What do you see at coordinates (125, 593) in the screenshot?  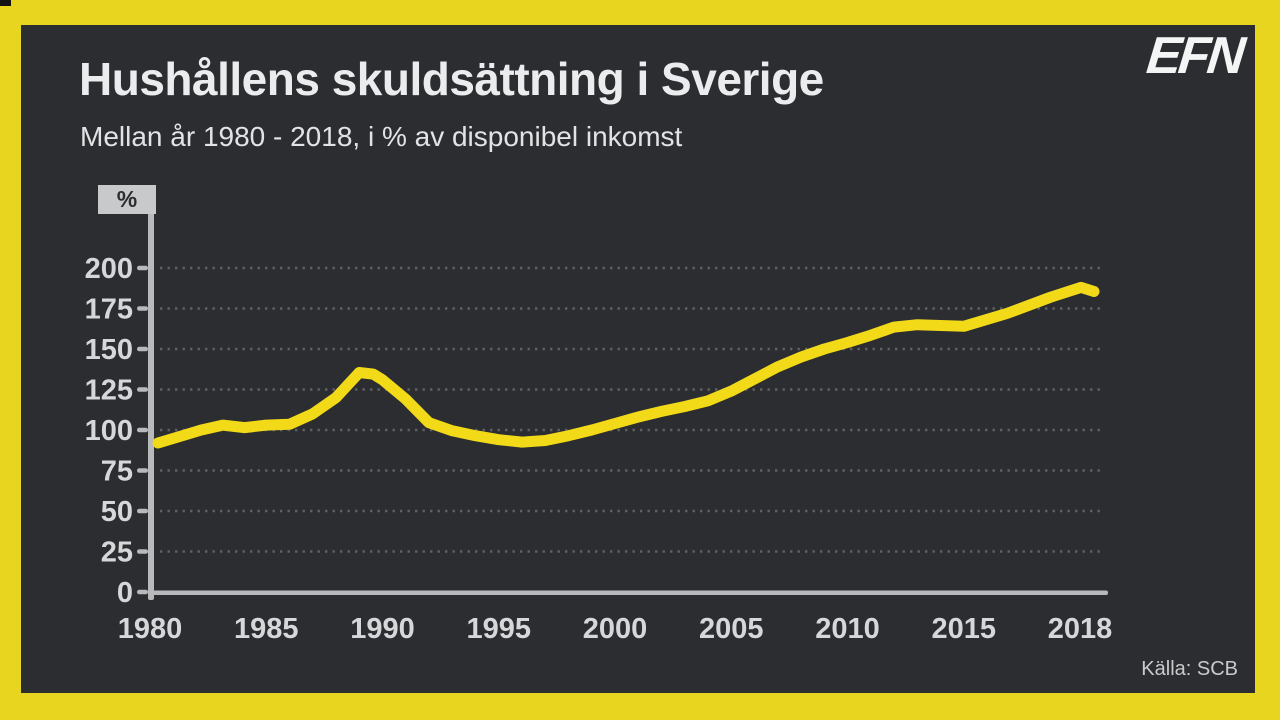 I see `y-tick-label: 0` at bounding box center [125, 593].